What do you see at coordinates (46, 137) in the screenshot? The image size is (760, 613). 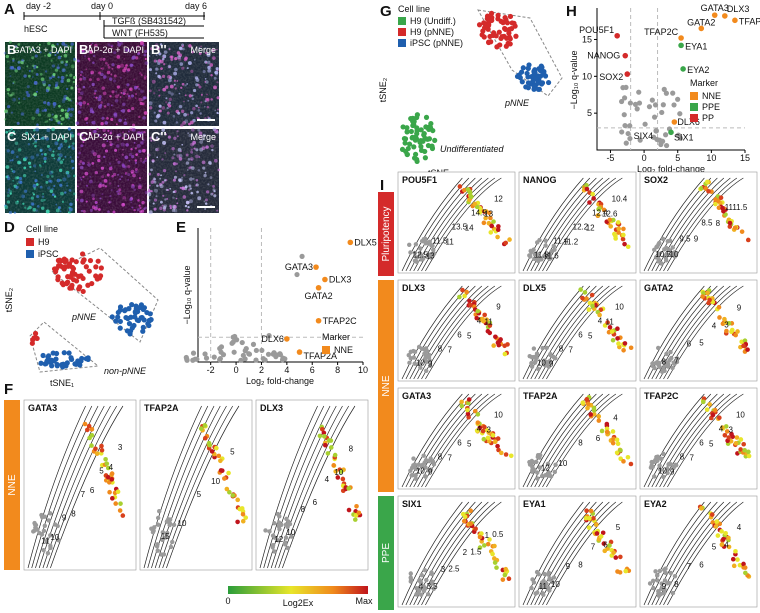 I see `stain-label: SIX1 + DAPI` at bounding box center [46, 137].